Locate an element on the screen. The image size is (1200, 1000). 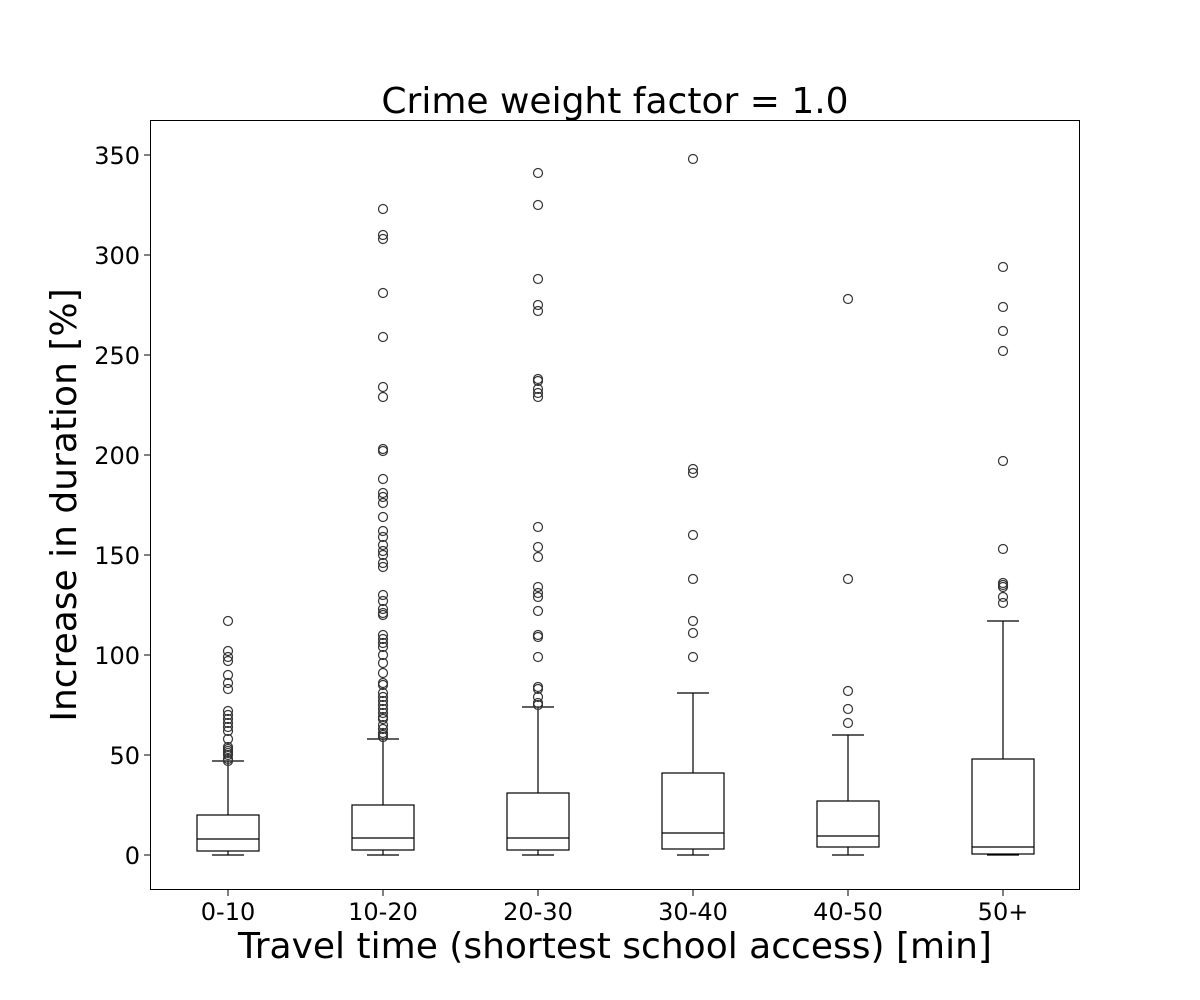
y-tick-label: 350 is located at coordinates (117, 156).